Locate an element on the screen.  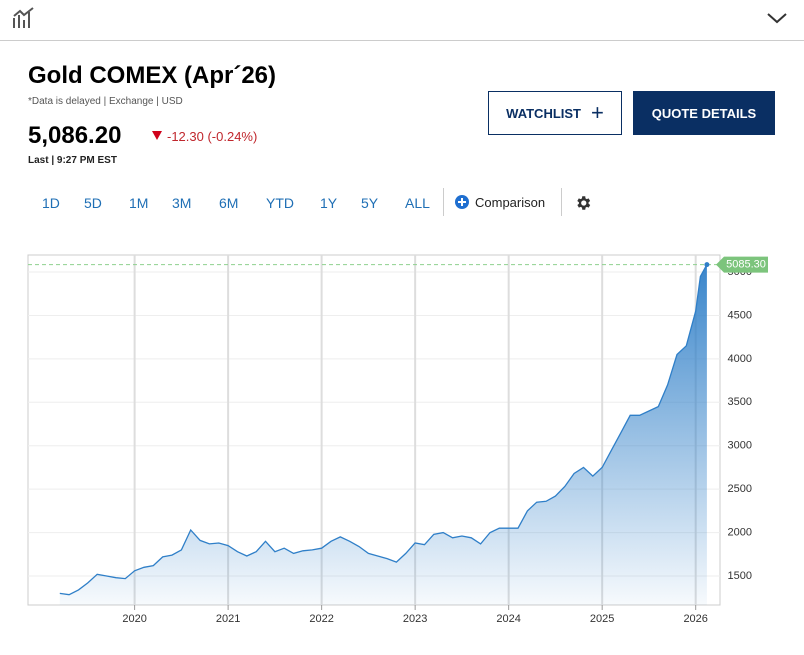
range-button: 1Y is located at coordinates (329, 203).